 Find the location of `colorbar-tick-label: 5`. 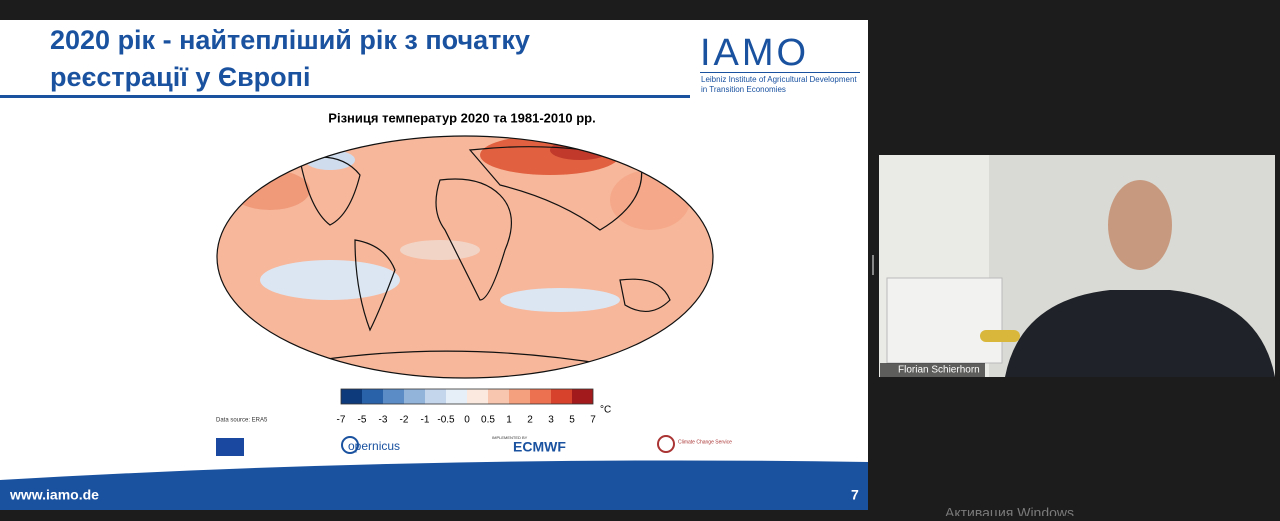

colorbar-tick-label: 5 is located at coordinates (572, 420).